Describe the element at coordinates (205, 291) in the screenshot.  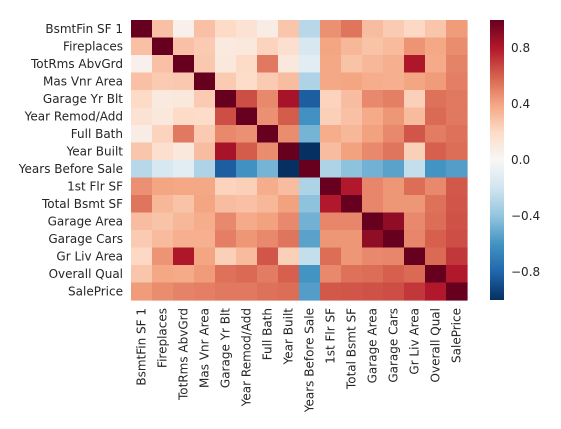
I see `heatmap-cell-saleprice-mas-vnr-area` at that location.